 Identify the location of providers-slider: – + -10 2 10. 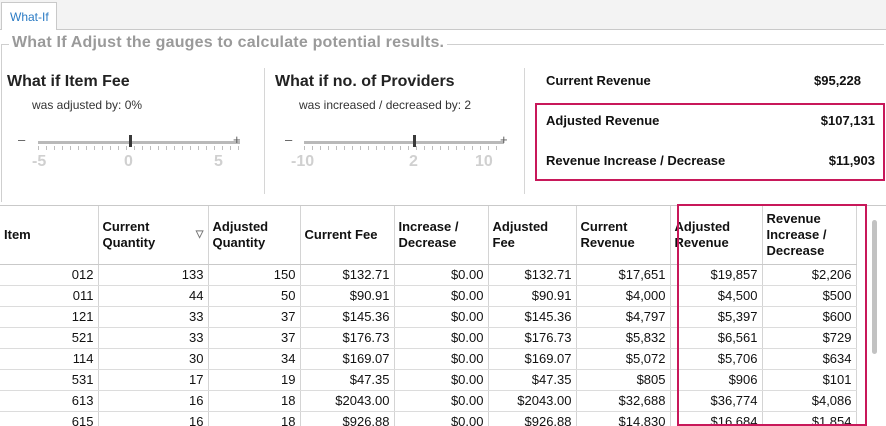
(398, 154).